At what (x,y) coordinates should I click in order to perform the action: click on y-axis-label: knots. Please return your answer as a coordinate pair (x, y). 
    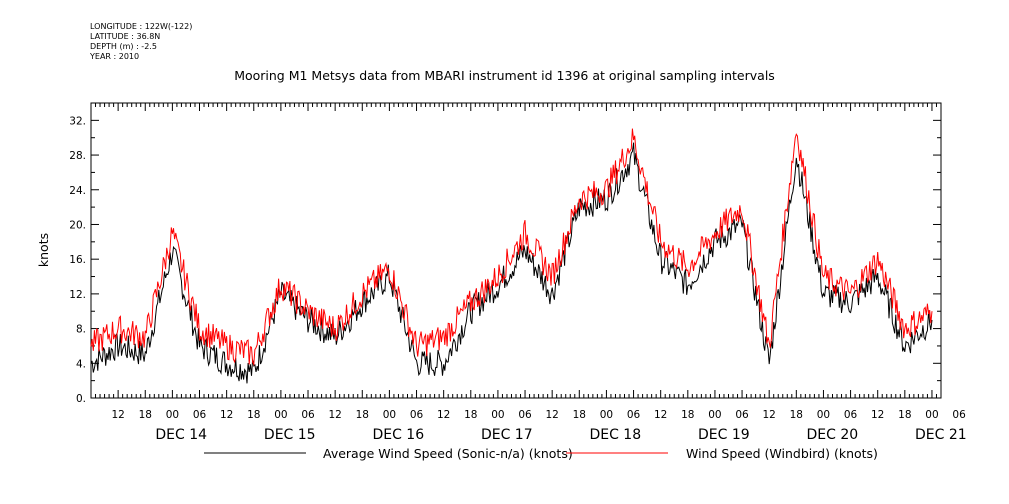
    Looking at the image, I should click on (43, 250).